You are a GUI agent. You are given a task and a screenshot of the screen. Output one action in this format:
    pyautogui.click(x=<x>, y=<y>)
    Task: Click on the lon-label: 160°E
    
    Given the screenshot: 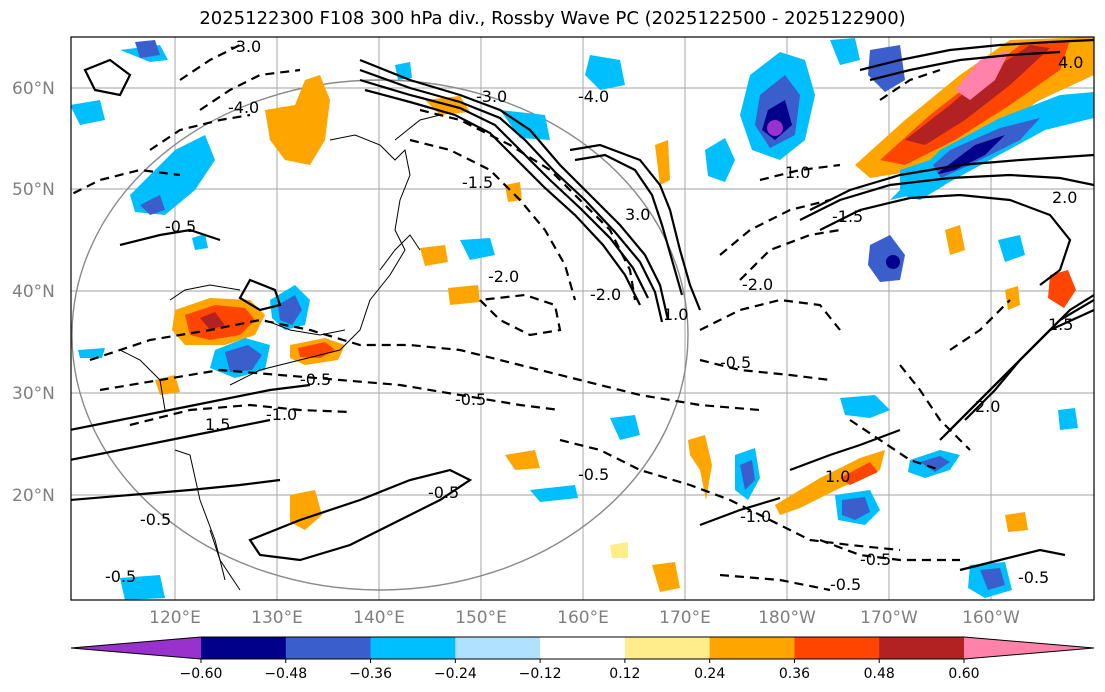 What is the action you would take?
    pyautogui.click(x=583, y=618)
    